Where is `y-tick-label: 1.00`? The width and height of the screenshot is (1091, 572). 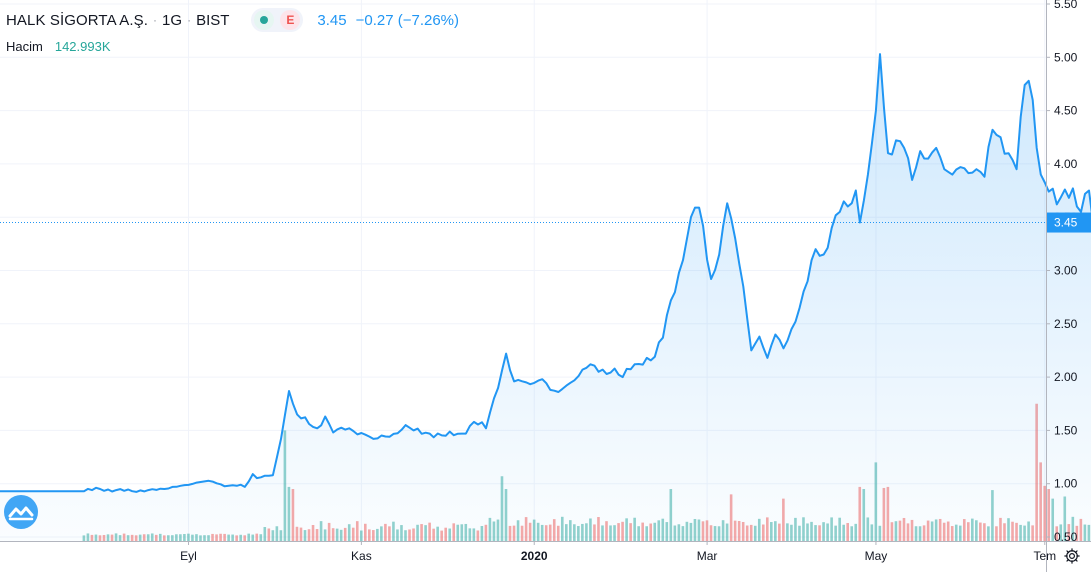 y-tick-label: 1.00 is located at coordinates (1066, 484).